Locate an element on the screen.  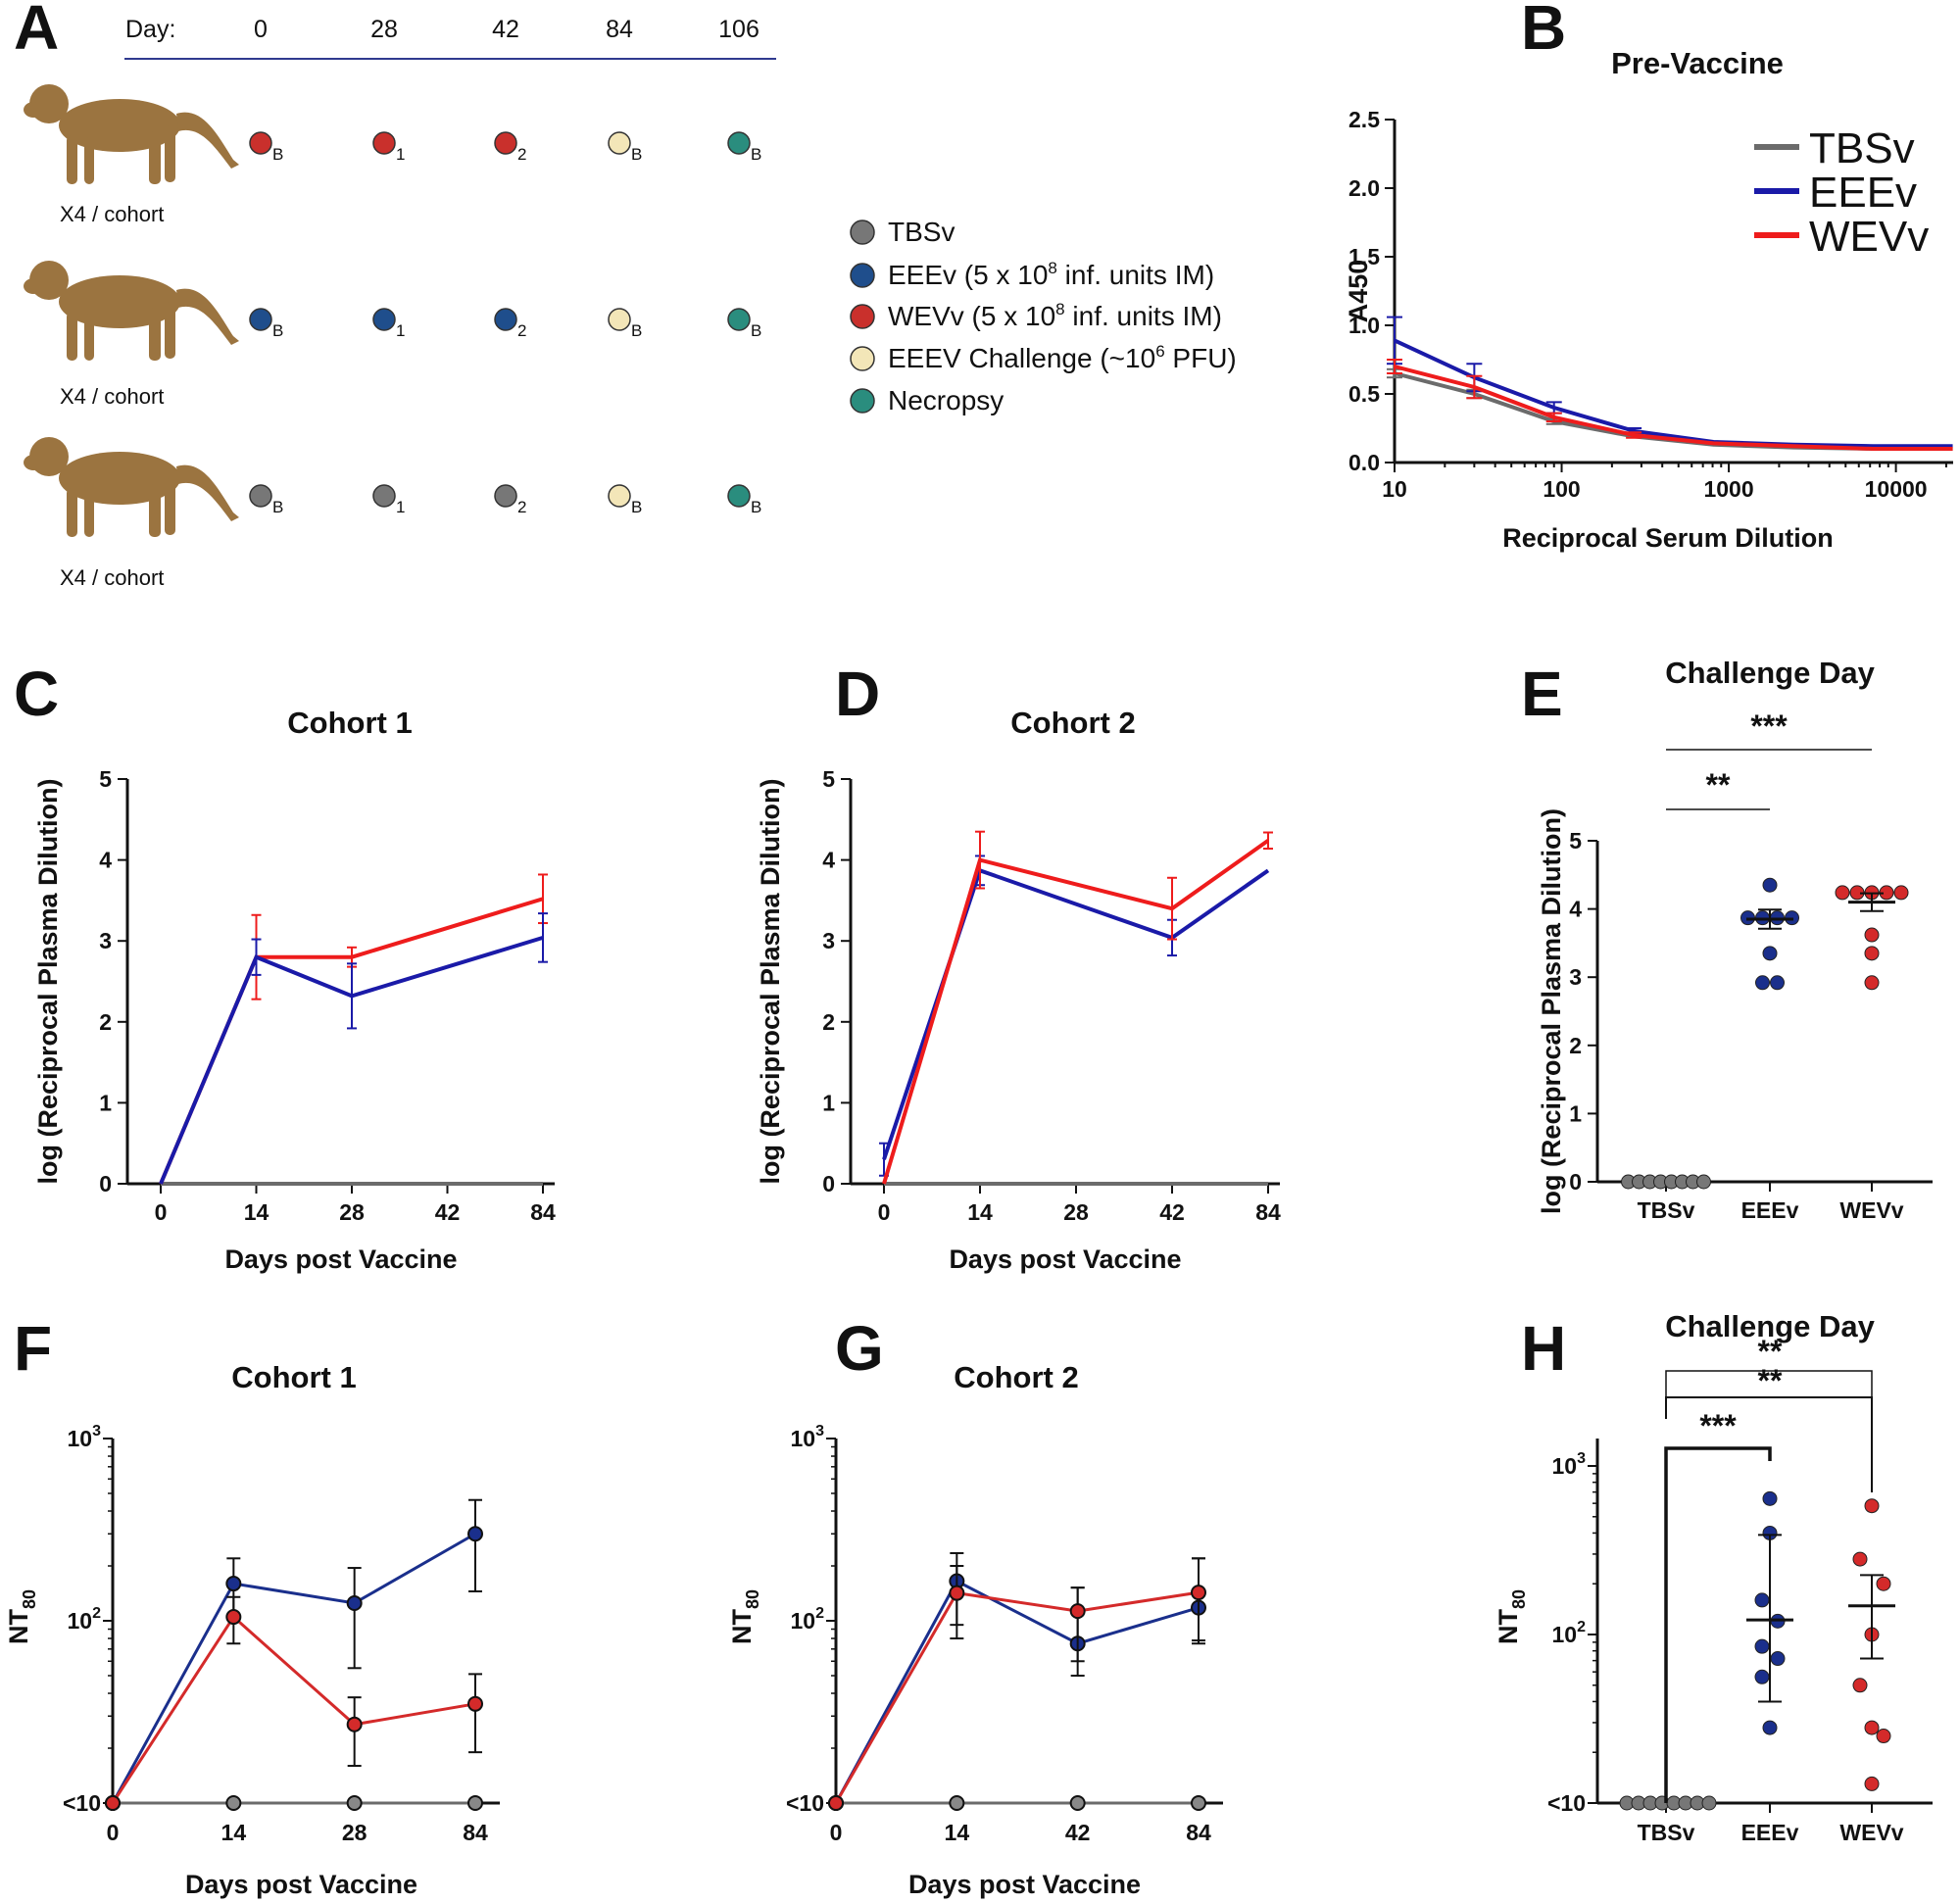
schedule-dot-label: 2 is located at coordinates (521, 330).